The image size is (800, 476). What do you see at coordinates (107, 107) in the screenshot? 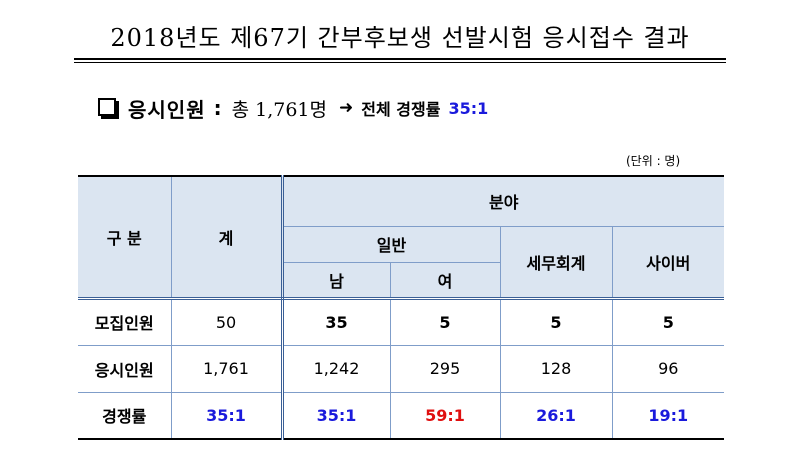
I see `checkbox-bullet-icon` at bounding box center [107, 107].